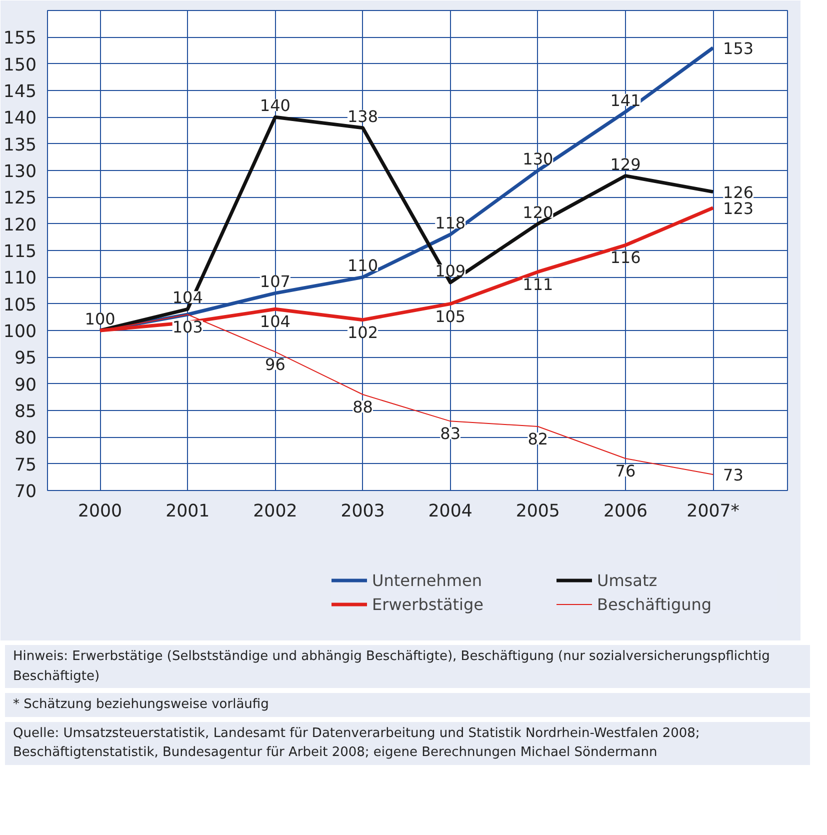  What do you see at coordinates (625, 258) in the screenshot?
I see `data-label: 116` at bounding box center [625, 258].